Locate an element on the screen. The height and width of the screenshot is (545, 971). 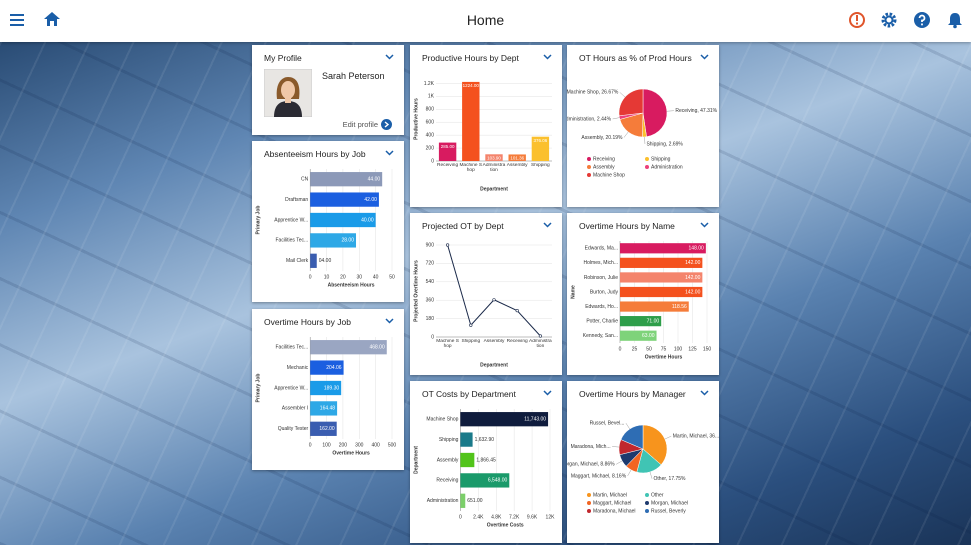
x-axis-label: Overtime Costs is located at coordinates (505, 525).